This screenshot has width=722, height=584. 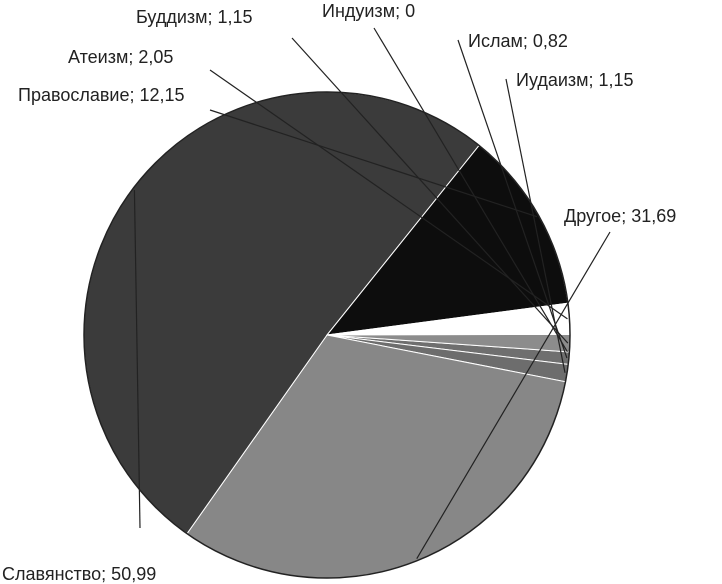 I want to click on data-label-7: Индуизм; 0, so click(x=368, y=11).